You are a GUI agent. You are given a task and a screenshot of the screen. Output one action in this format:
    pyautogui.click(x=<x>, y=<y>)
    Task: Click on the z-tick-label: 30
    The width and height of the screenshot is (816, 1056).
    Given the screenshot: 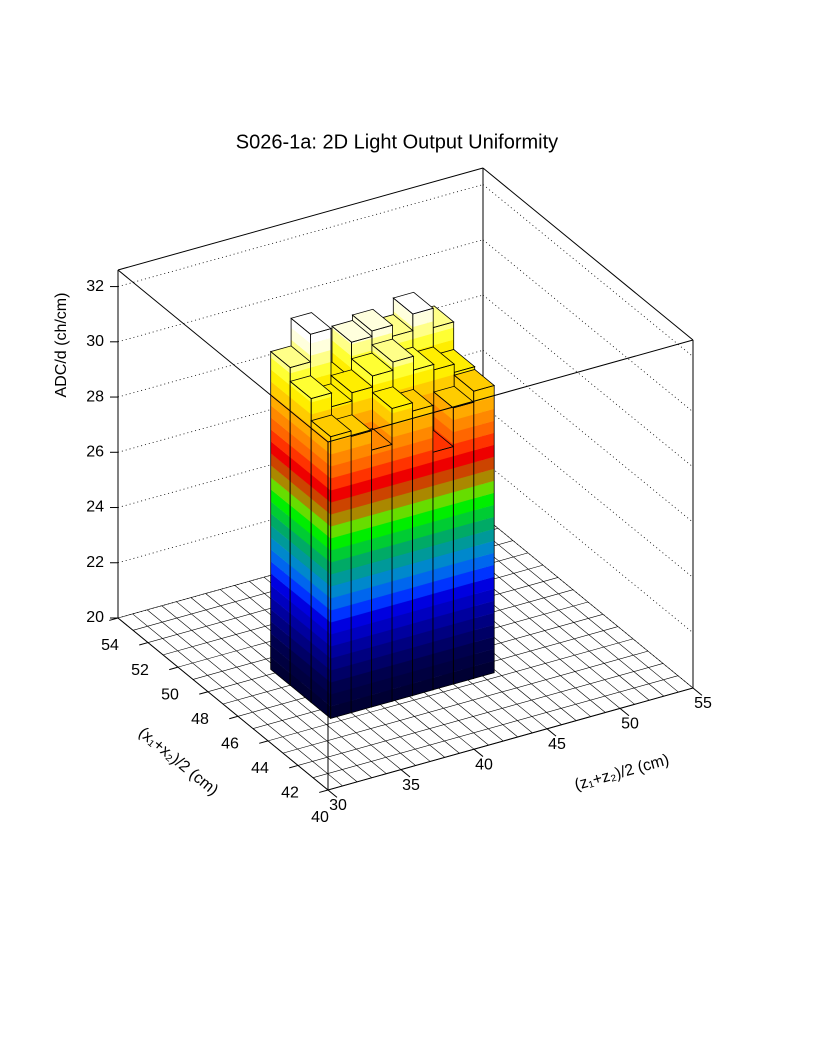 What is the action you would take?
    pyautogui.click(x=95, y=341)
    